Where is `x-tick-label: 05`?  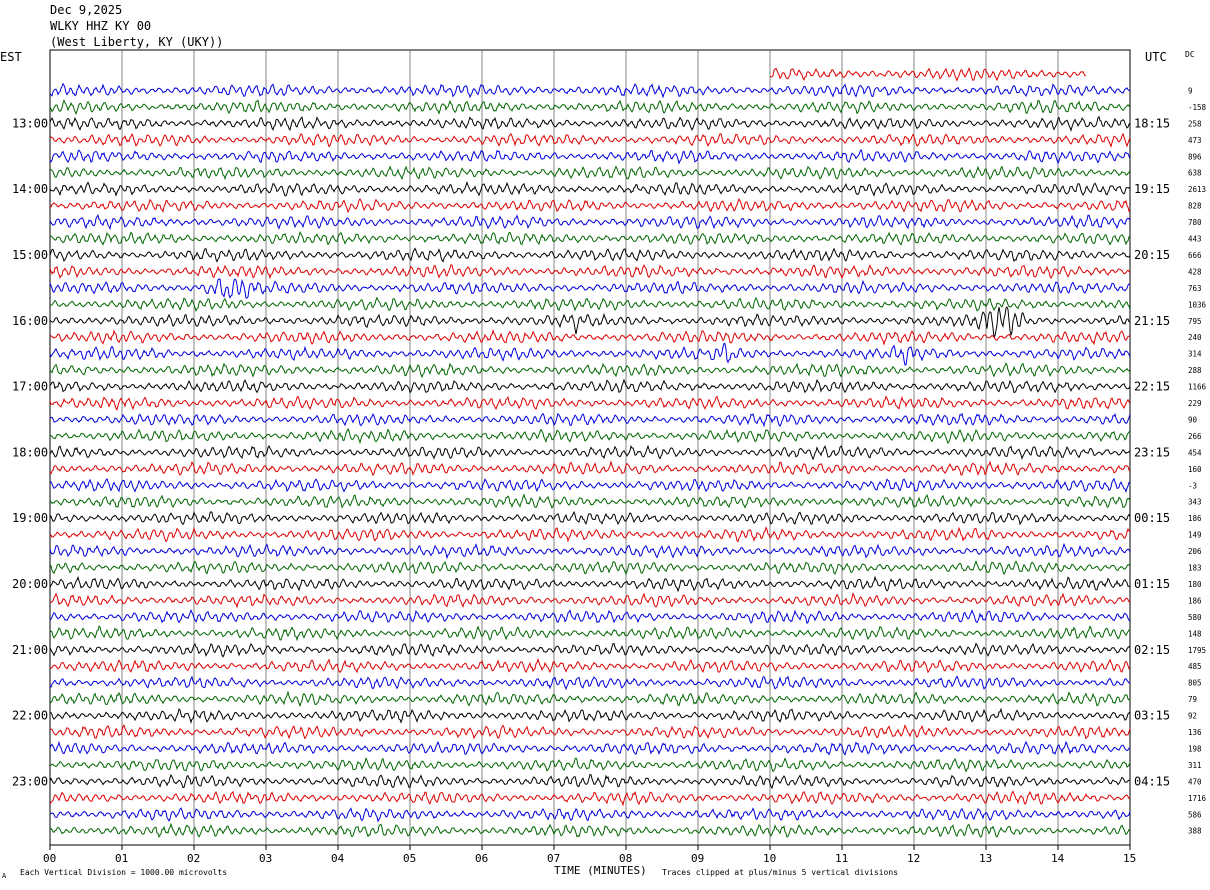
x-tick-label: 05 is located at coordinates (409, 858).